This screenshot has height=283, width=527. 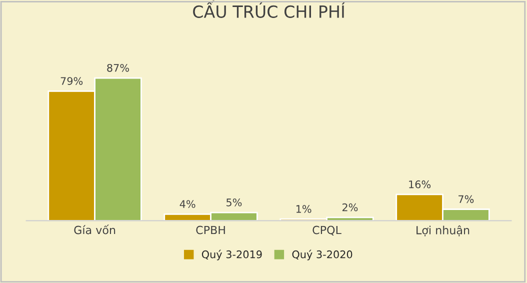 I want to click on data-label: 5%, so click(x=234, y=202).